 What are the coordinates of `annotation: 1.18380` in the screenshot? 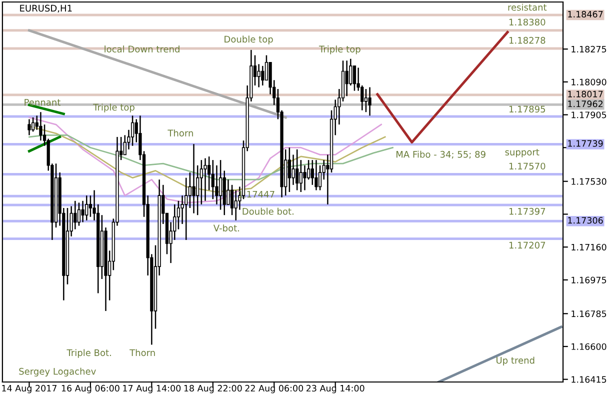 It's located at (527, 22).